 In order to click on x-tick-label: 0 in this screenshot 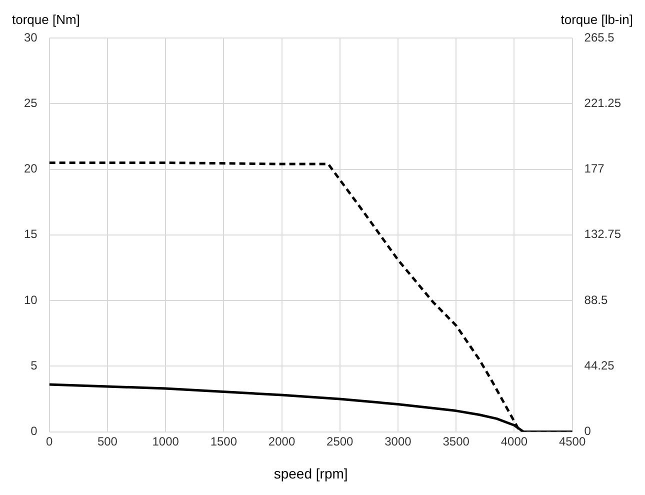, I will do `click(50, 441)`.